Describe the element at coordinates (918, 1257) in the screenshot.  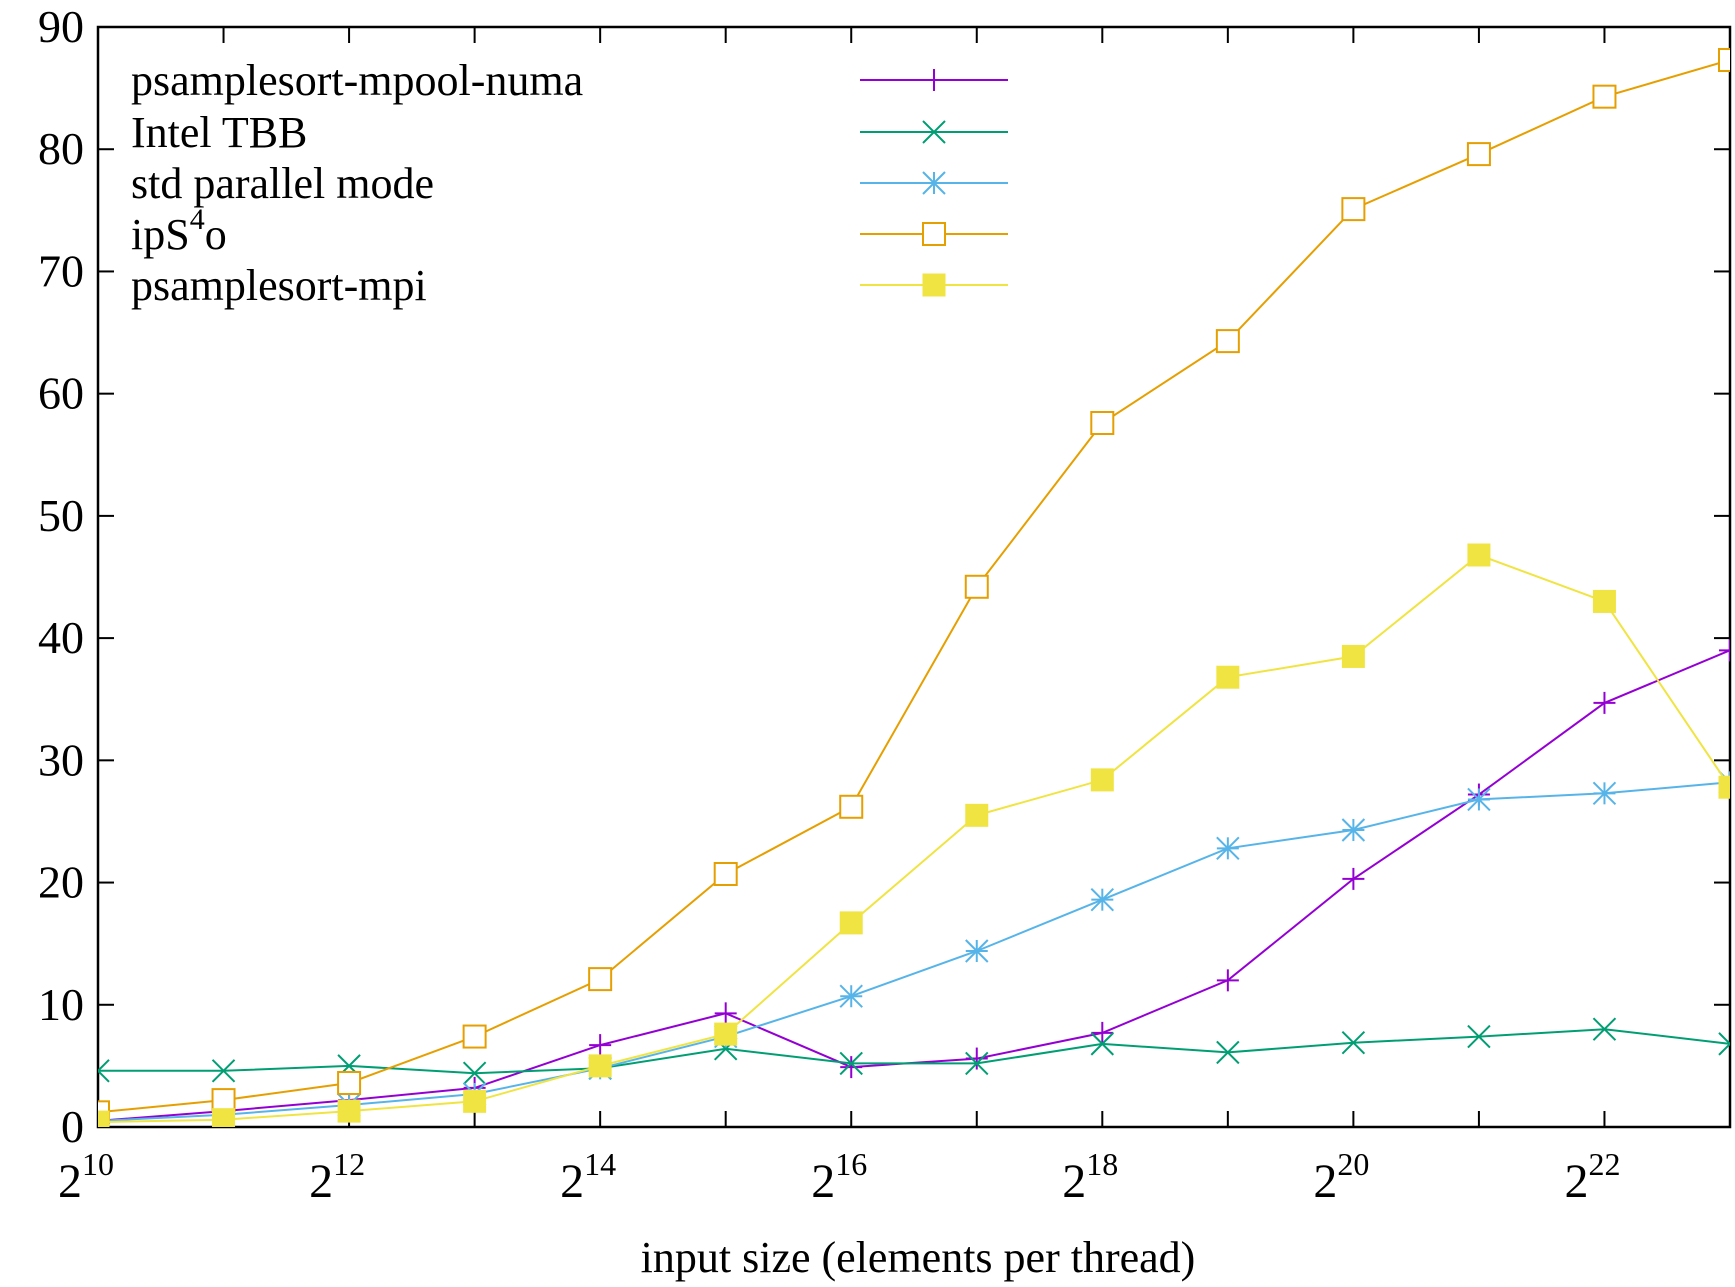
I see `x-axis-label: input size (elements per thread)` at that location.